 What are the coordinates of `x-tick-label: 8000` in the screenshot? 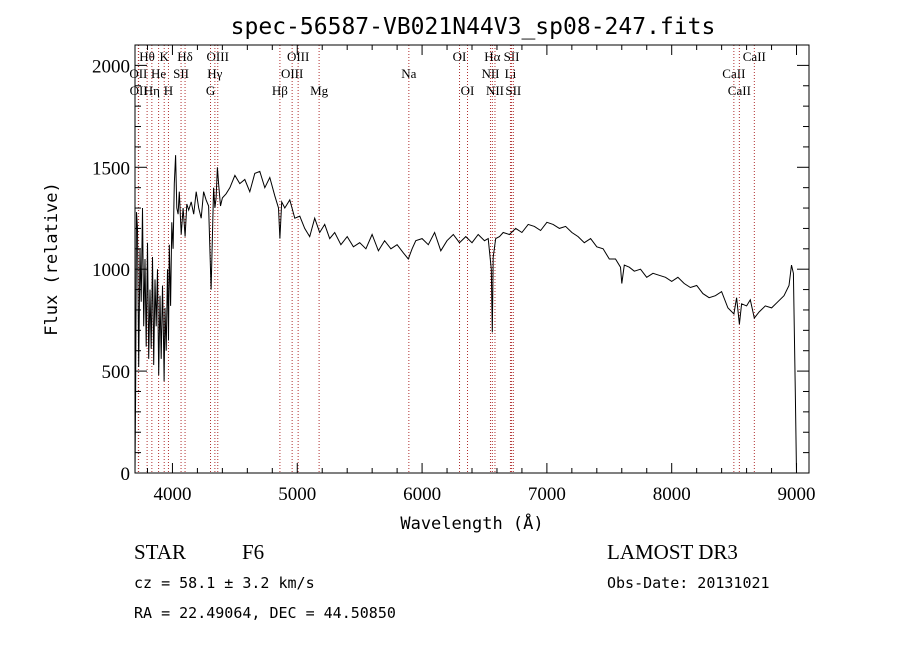 It's located at (672, 494).